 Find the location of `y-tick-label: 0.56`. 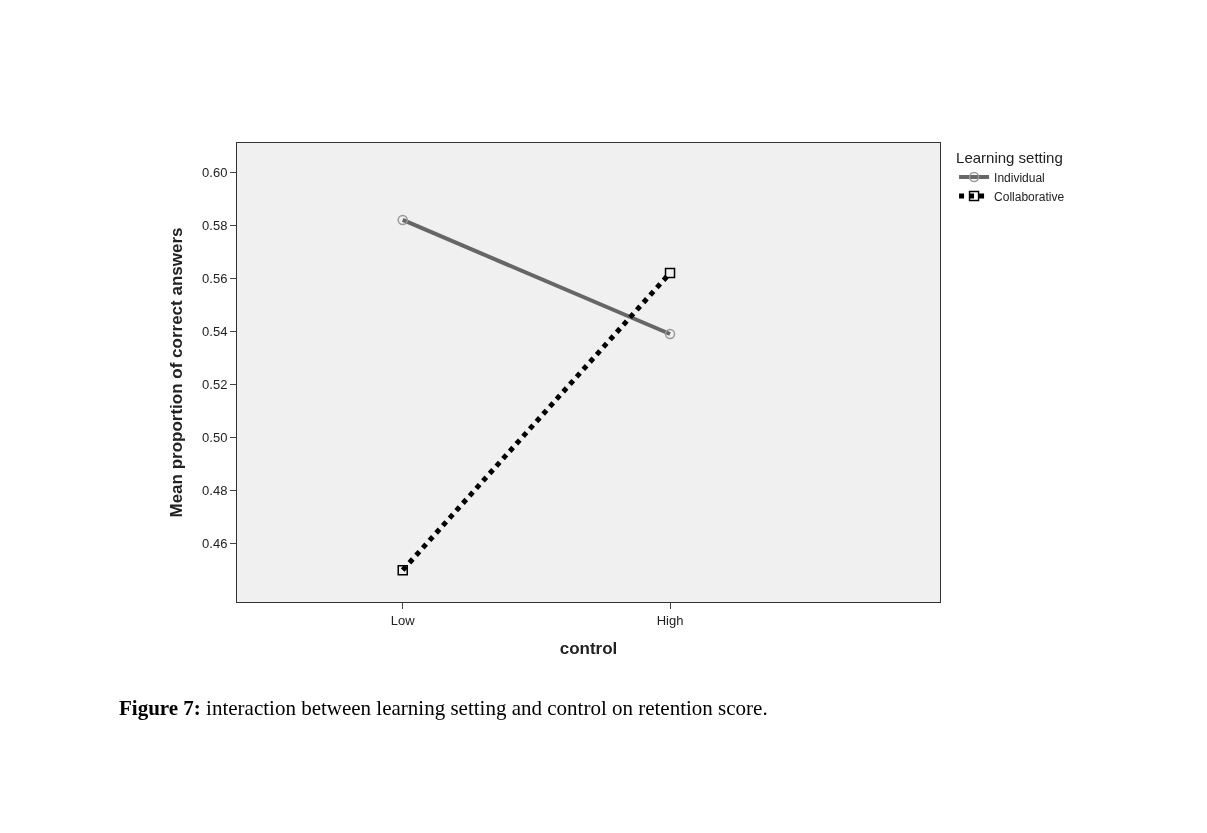

y-tick-label: 0.56 is located at coordinates (215, 278).